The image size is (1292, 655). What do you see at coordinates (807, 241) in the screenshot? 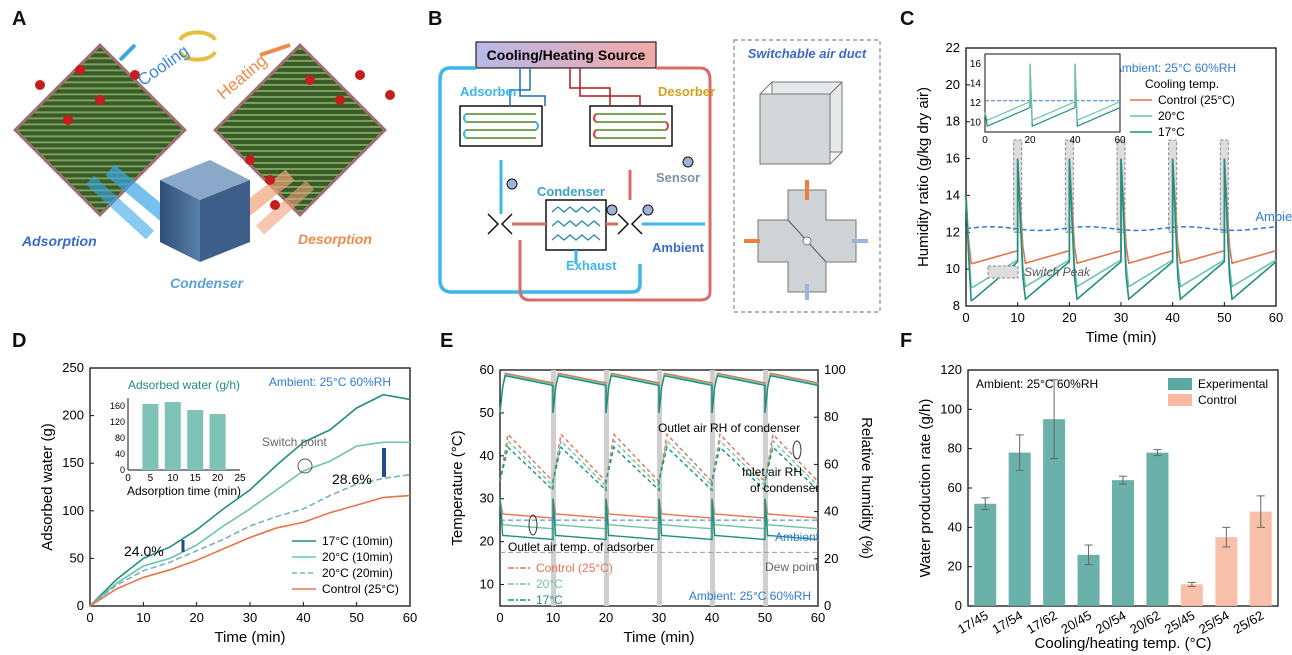
I see `duct-plan-icon` at bounding box center [807, 241].